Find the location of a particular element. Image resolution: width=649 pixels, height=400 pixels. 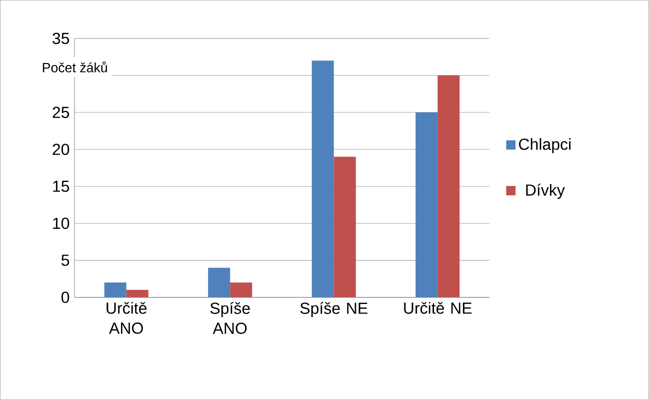

y-tick-label: 35 is located at coordinates (61, 38).